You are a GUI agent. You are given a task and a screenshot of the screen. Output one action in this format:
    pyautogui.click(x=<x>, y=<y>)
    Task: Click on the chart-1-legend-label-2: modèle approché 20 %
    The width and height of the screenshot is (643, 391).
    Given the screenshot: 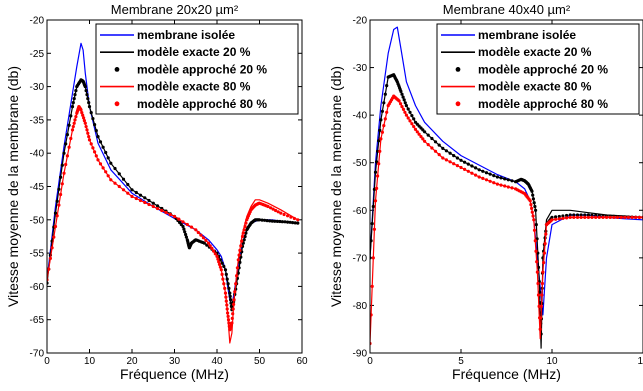 What is the action you would take?
    pyautogui.click(x=543, y=69)
    